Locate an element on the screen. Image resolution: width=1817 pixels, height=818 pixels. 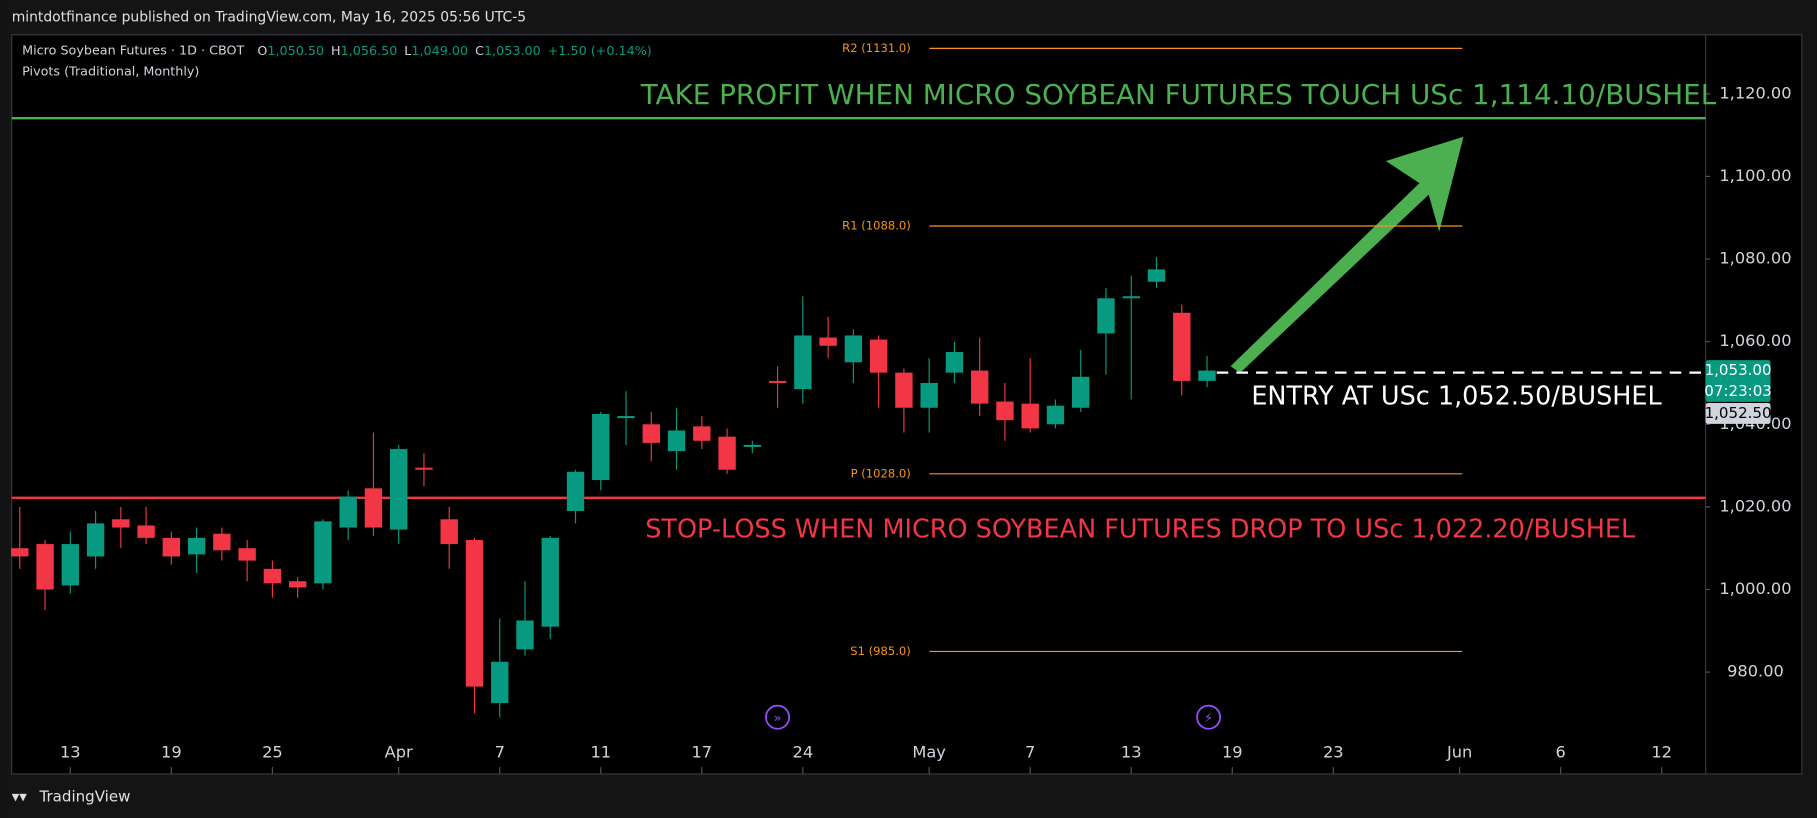
x-tick-label: May is located at coordinates (929, 752).